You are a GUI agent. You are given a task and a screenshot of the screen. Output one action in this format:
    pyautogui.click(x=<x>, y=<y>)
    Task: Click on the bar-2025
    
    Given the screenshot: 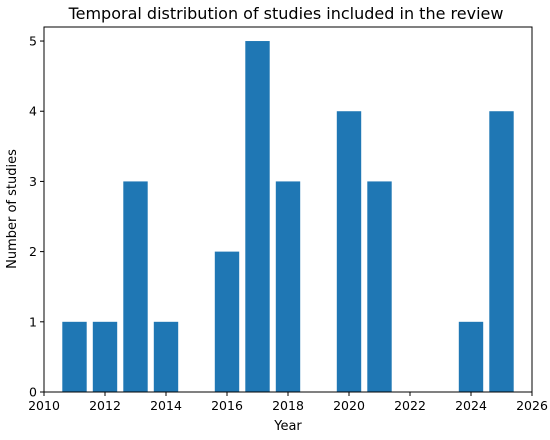 What is the action you would take?
    pyautogui.click(x=501, y=251)
    